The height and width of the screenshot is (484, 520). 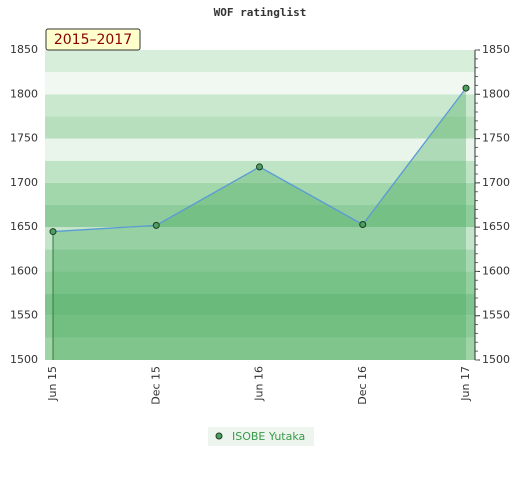 What do you see at coordinates (362, 385) in the screenshot?
I see `x-tick-label: Dec 16` at bounding box center [362, 385].